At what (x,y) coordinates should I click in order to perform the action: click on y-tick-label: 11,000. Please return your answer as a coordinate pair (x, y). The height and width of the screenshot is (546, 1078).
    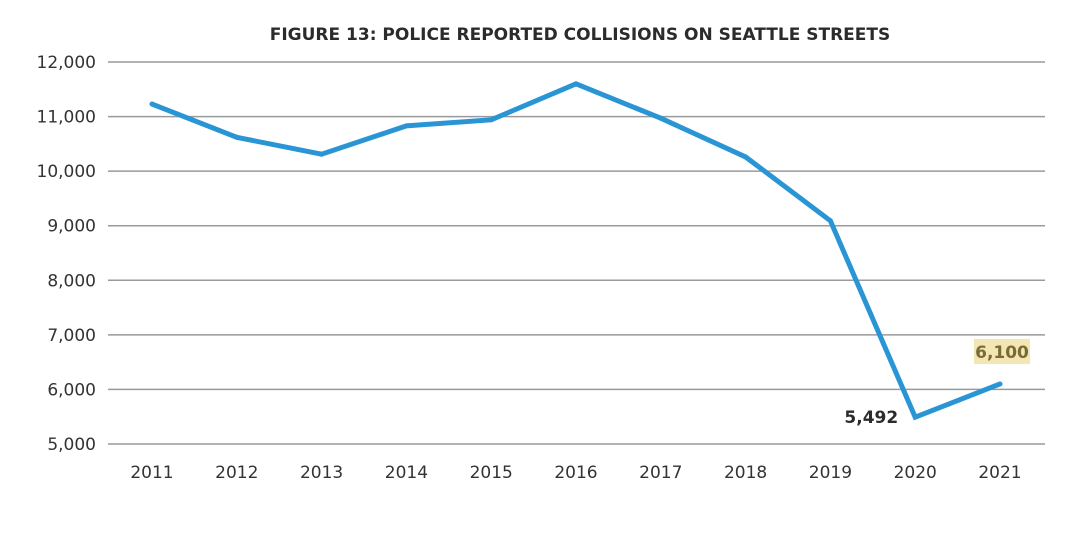
    Looking at the image, I should click on (66, 118).